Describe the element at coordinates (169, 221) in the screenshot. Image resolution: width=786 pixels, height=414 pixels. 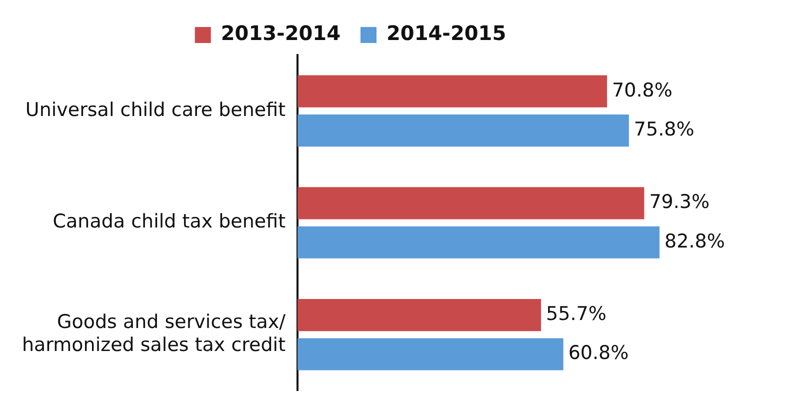
I see `y-tick-label: Canada child tax benefit` at that location.